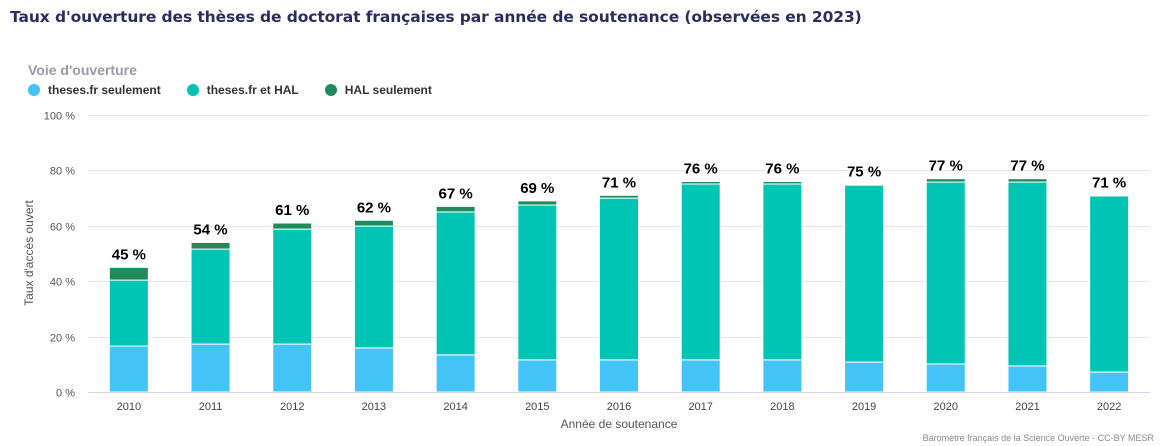 This screenshot has height=446, width=1164. Describe the element at coordinates (455, 373) in the screenshot. I see `bar-segment-2014-theses-fr-seulement` at that location.